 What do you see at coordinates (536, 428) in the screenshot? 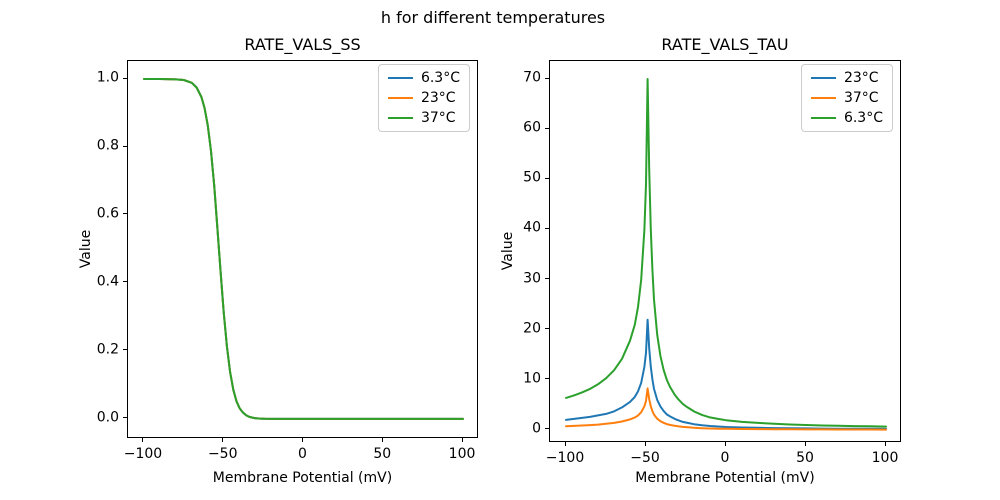
I see `y-tick-label: 0` at bounding box center [536, 428].